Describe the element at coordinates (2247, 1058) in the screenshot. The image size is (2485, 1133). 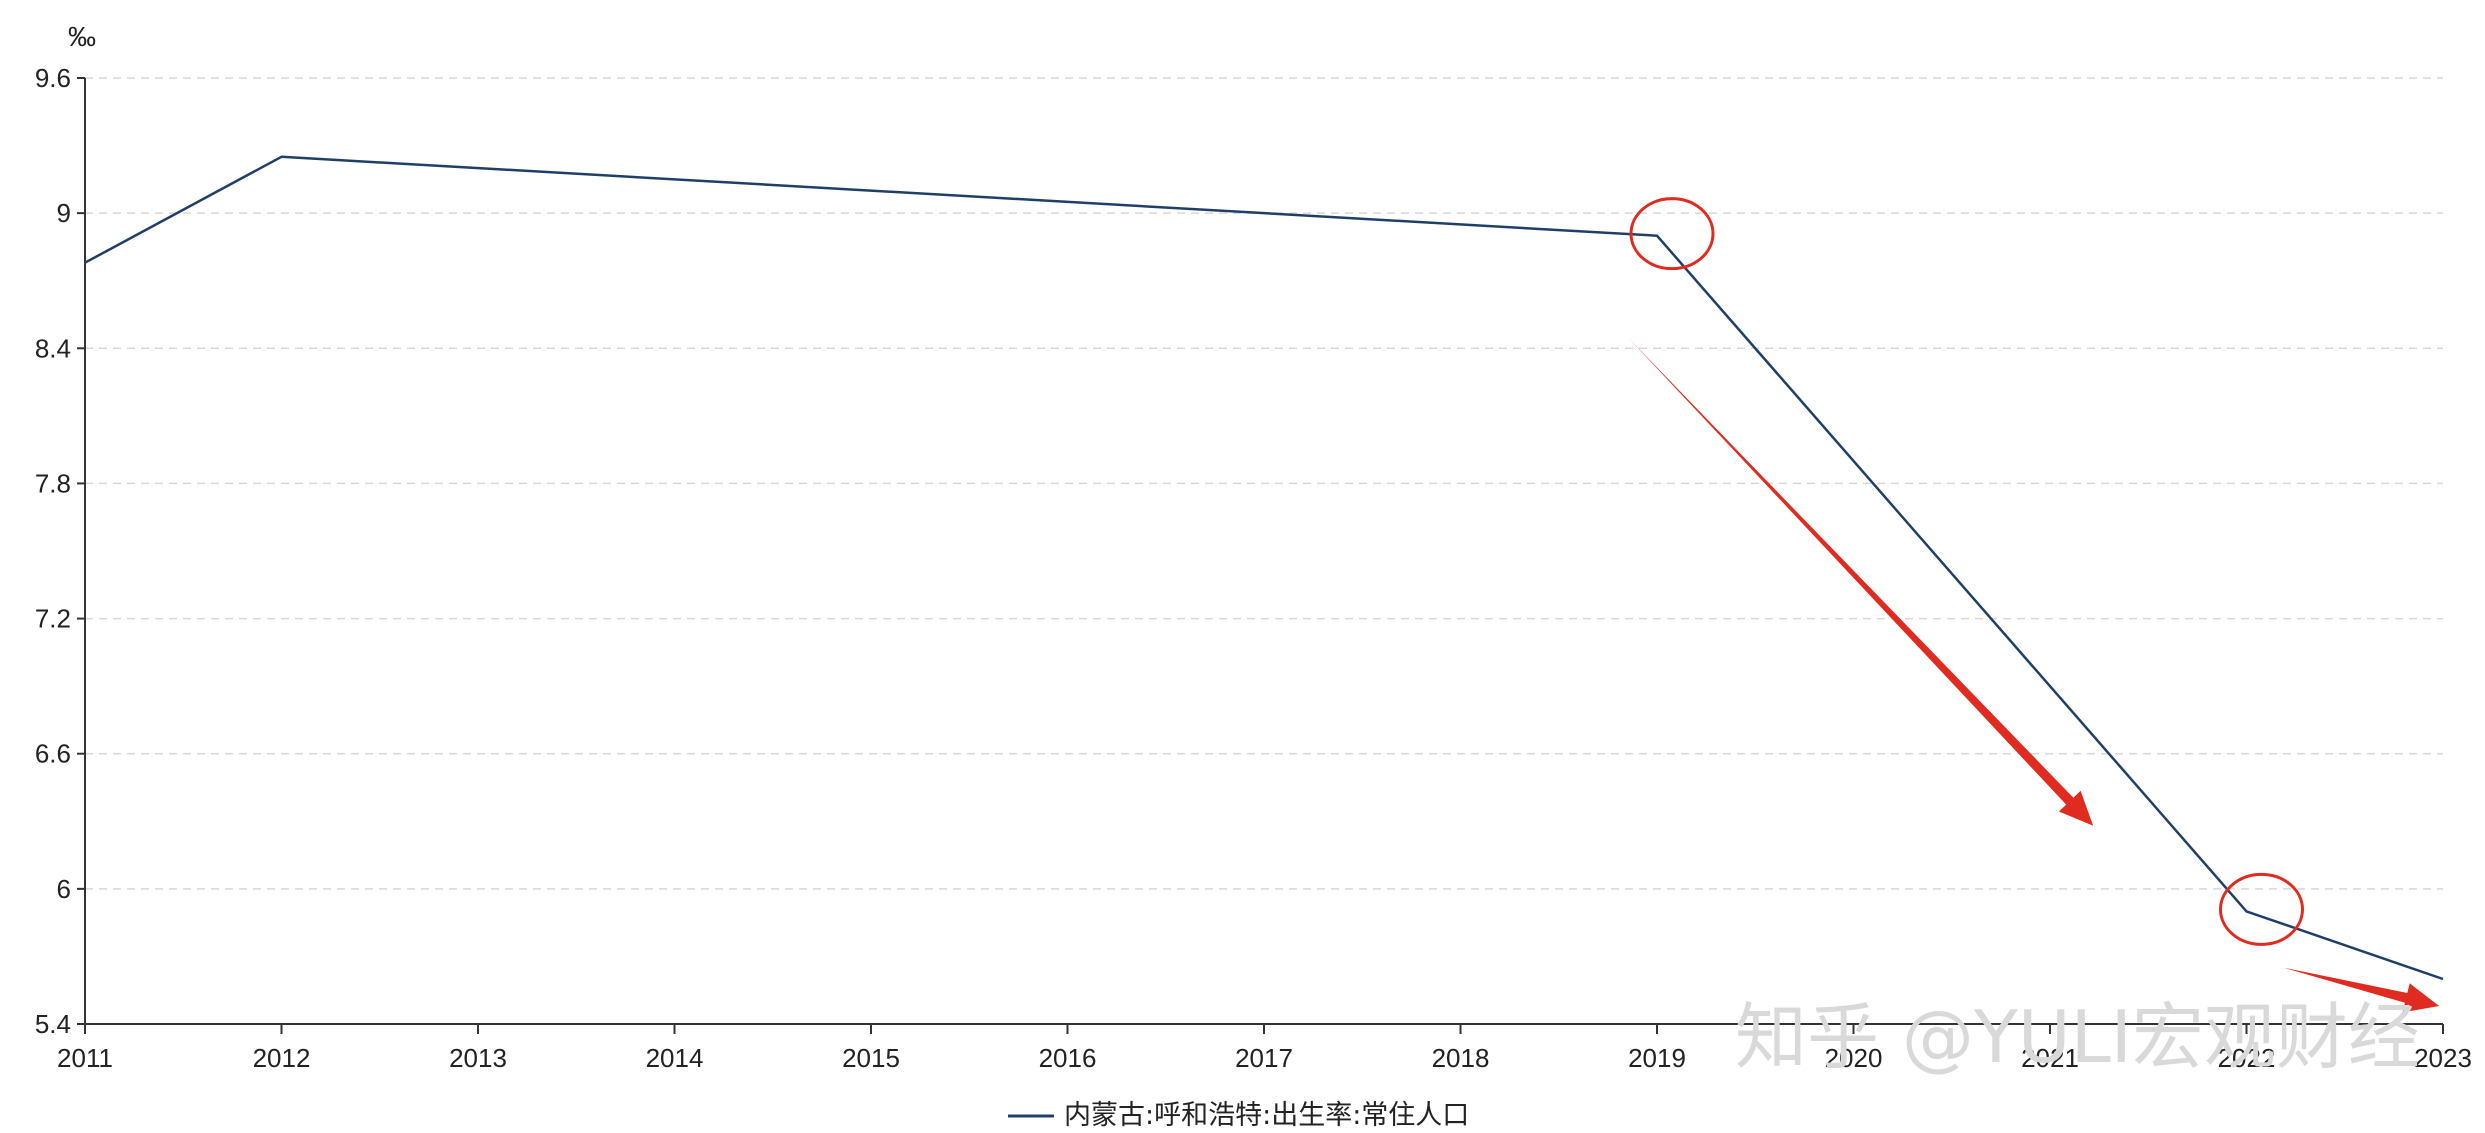
I see `x-tick-label: 2022` at that location.